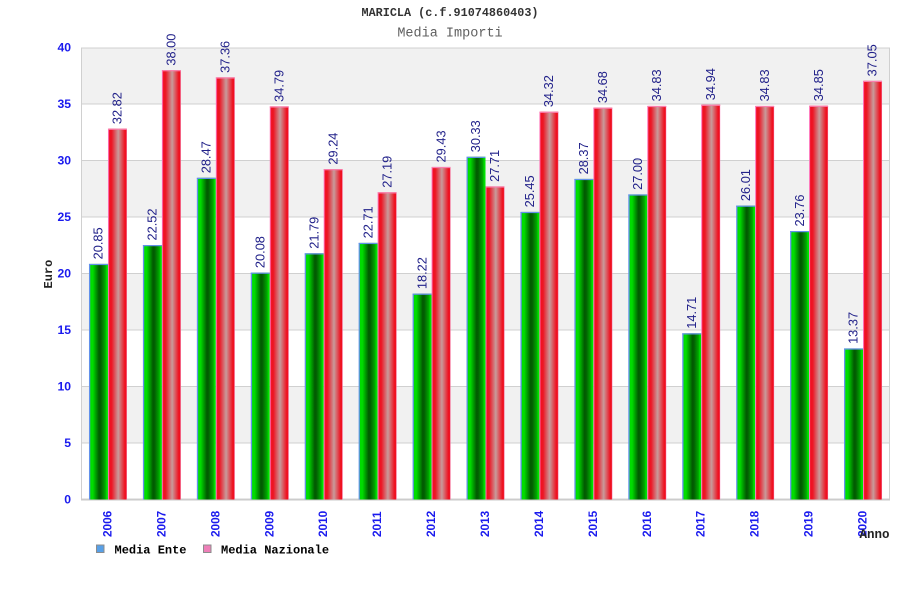 The height and width of the screenshot is (600, 900). What do you see at coordinates (278, 86) in the screenshot?
I see `svg-text: 34.79` at bounding box center [278, 86].